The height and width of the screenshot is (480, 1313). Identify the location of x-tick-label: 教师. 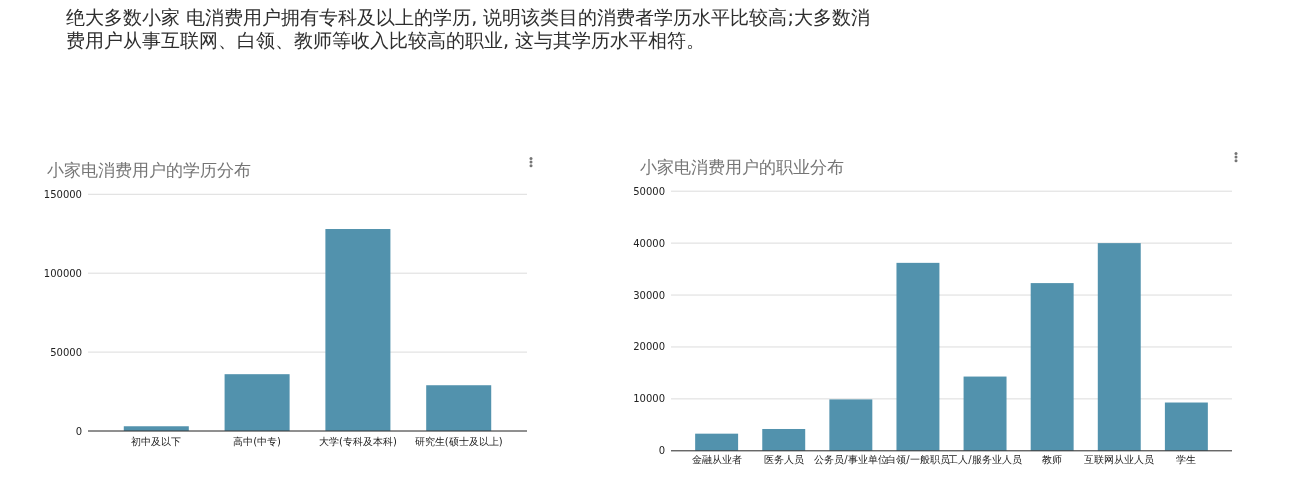
(1052, 459).